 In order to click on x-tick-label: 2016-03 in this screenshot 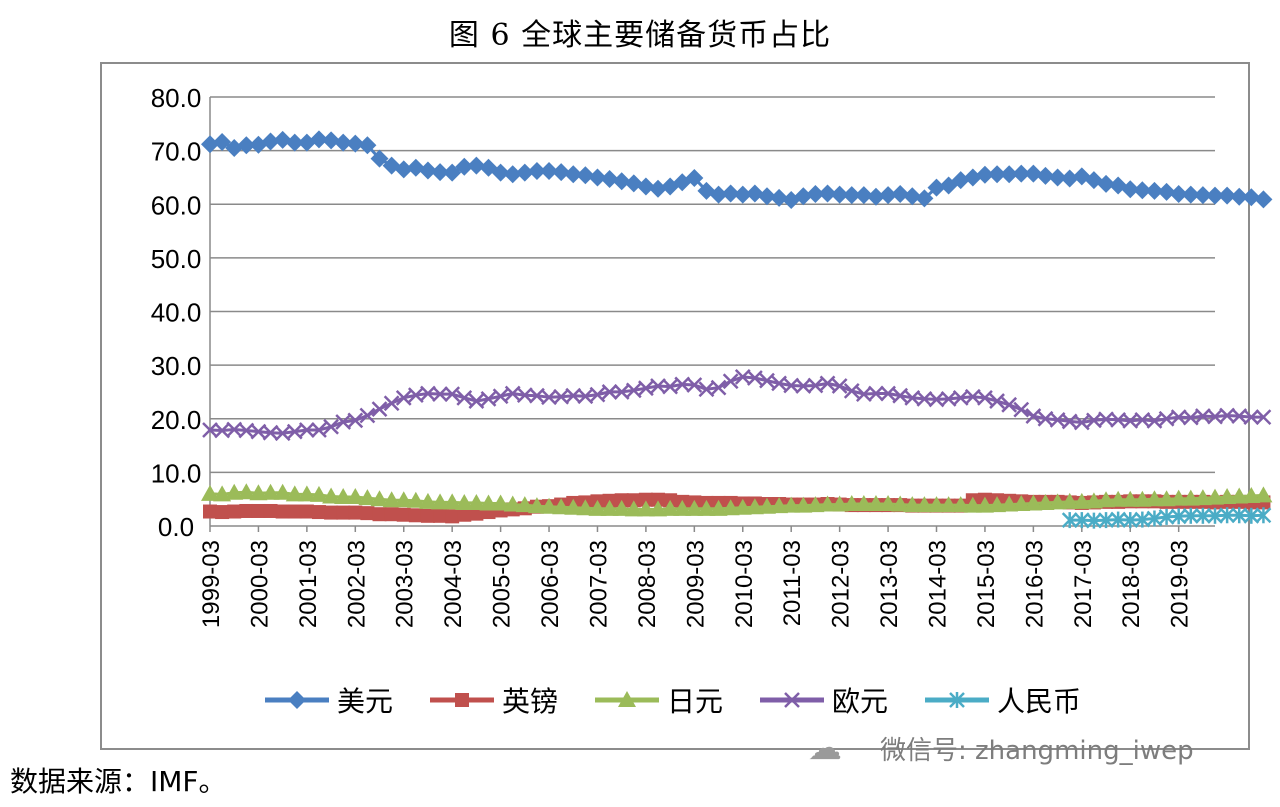, I will do `click(1034, 584)`.